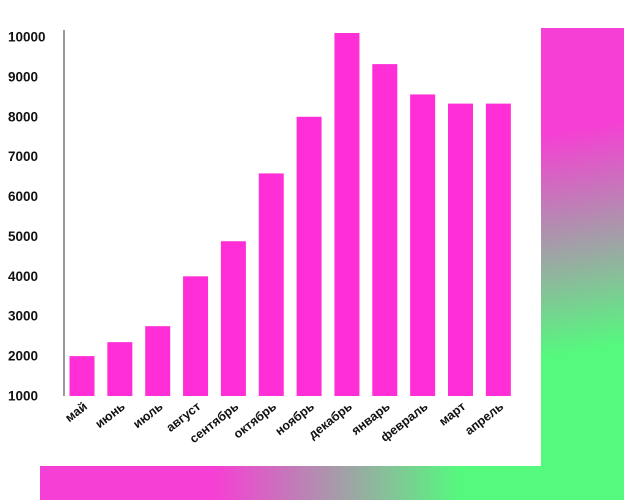 The width and height of the screenshot is (624, 500). What do you see at coordinates (332, 483) in the screenshot?
I see `decorative-gradient-bottom` at bounding box center [332, 483].